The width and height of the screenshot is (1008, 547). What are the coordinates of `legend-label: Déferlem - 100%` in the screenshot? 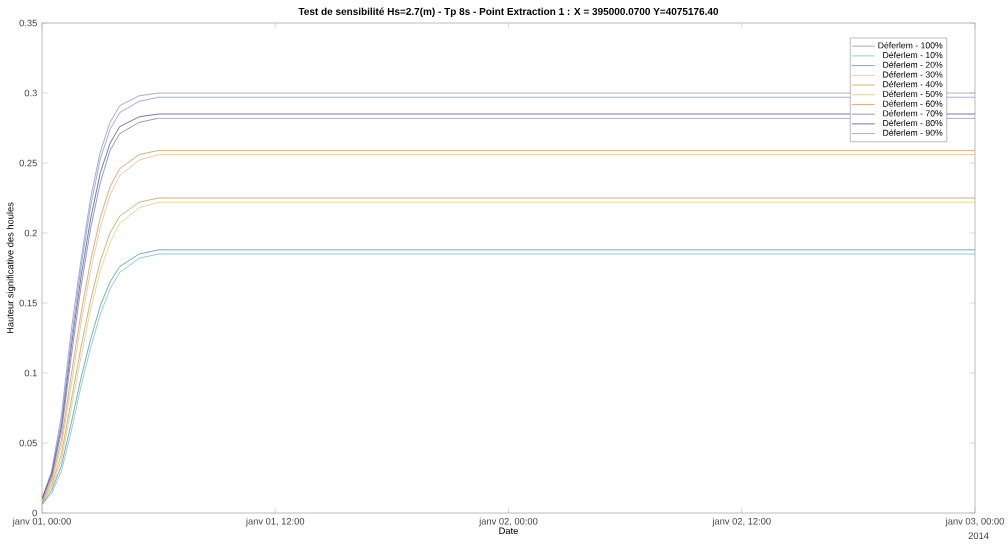 It's located at (910, 45).